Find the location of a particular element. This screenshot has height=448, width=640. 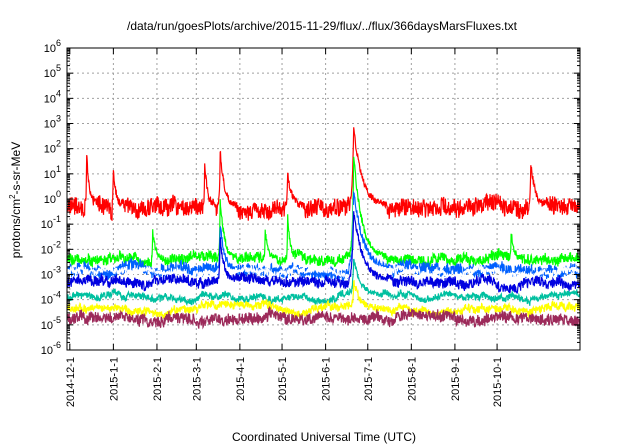

x-tick-label: 2015-3-1 is located at coordinates (197, 379).